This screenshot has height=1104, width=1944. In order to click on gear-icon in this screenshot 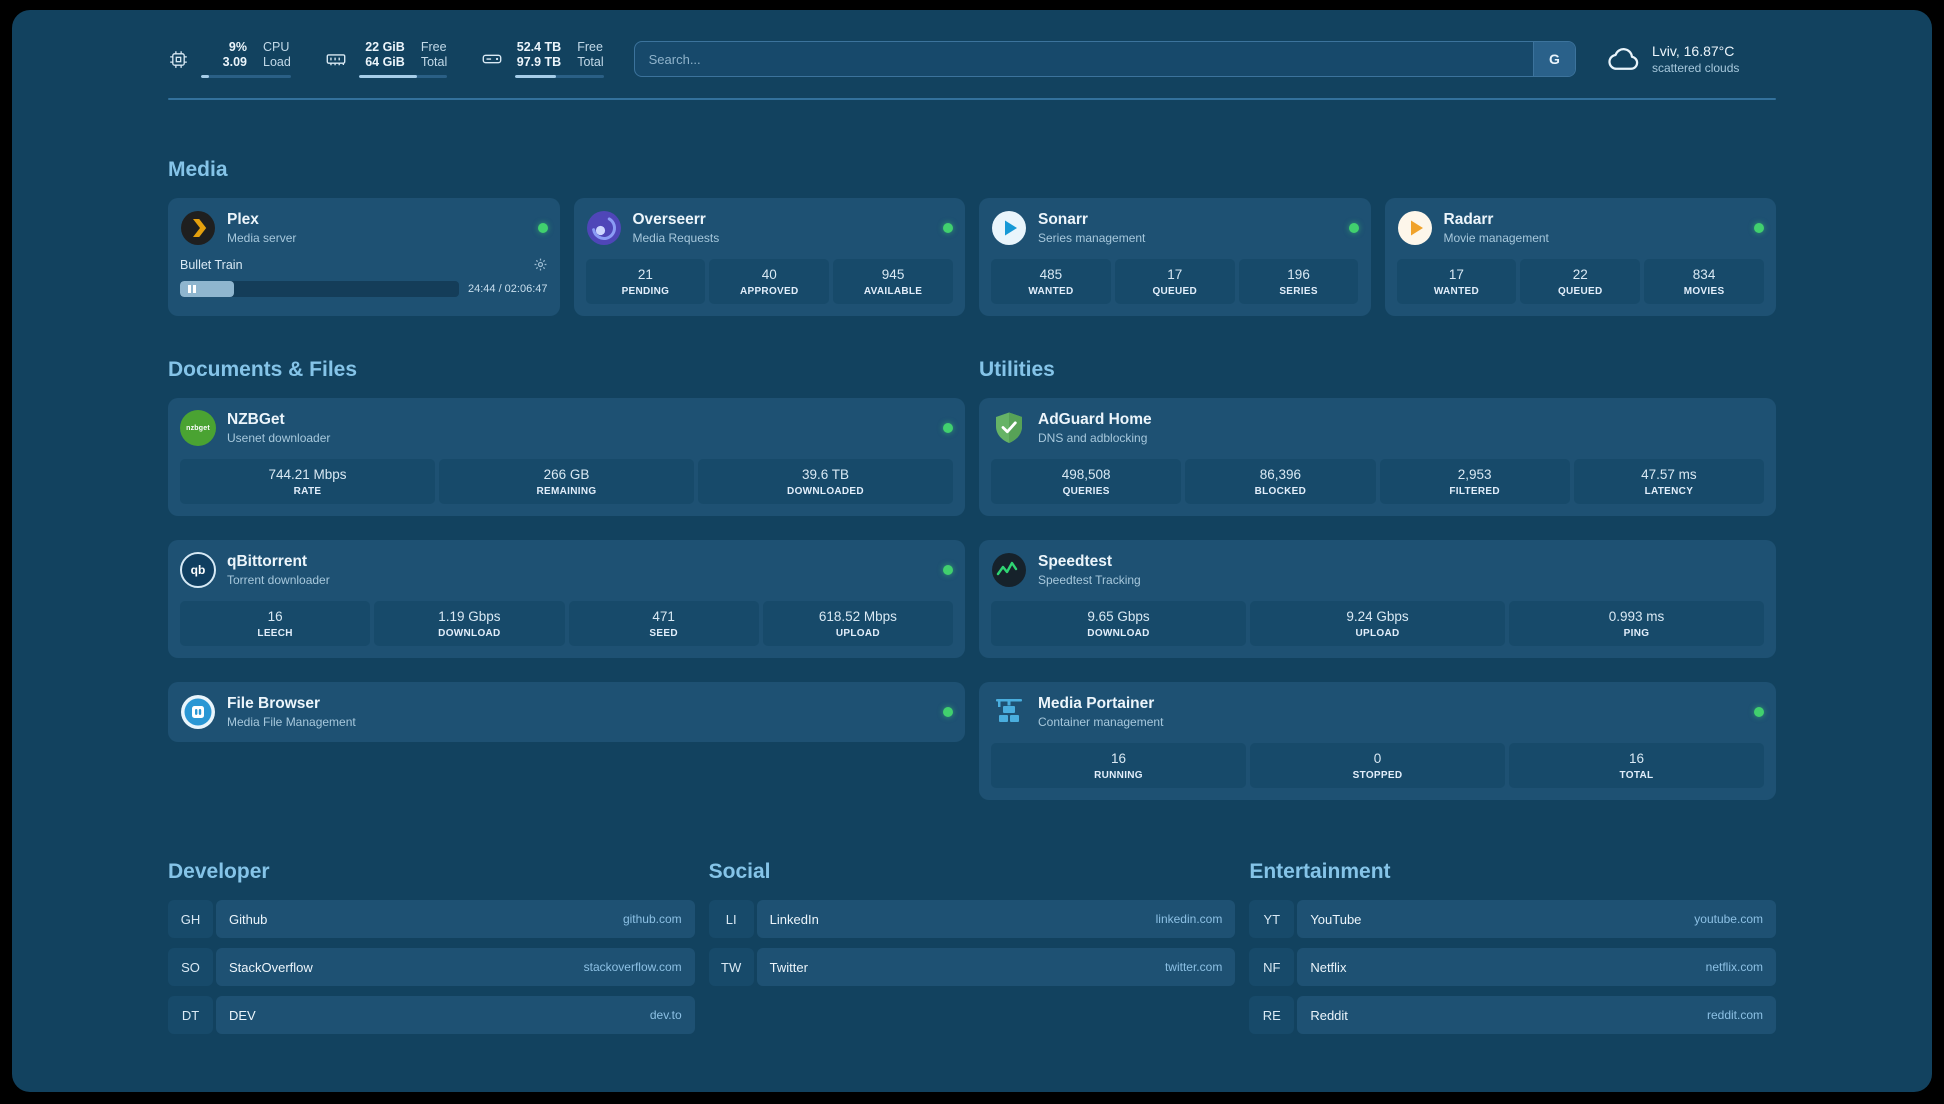, I will do `click(540, 264)`.